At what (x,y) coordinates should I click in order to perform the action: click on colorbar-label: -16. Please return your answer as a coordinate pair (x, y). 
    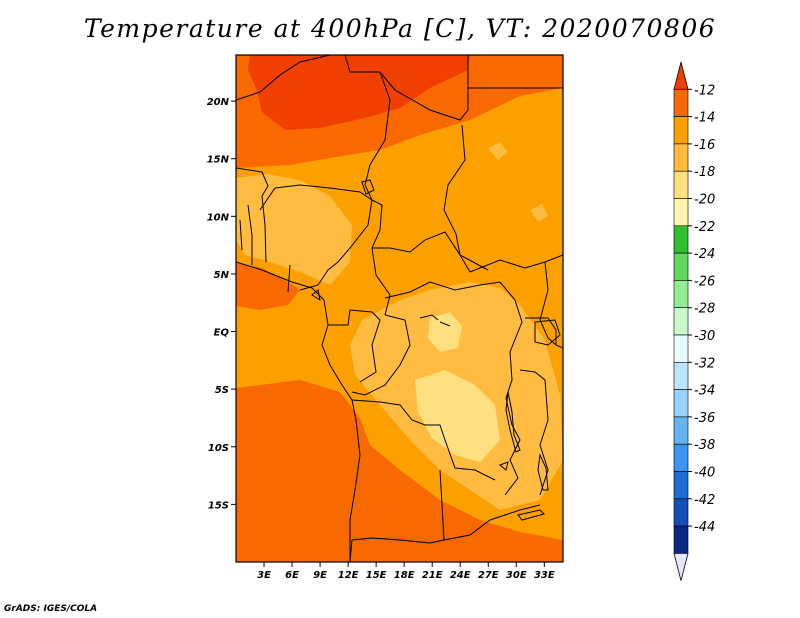
    Looking at the image, I should click on (704, 145).